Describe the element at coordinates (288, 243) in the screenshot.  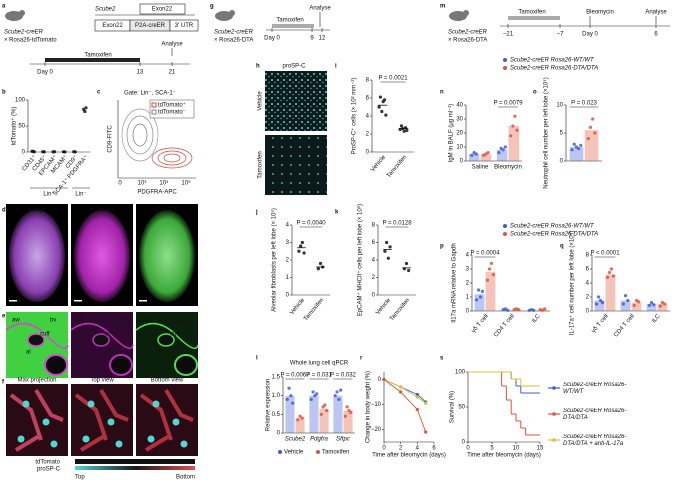
I see `y-tick-label: 3` at that location.